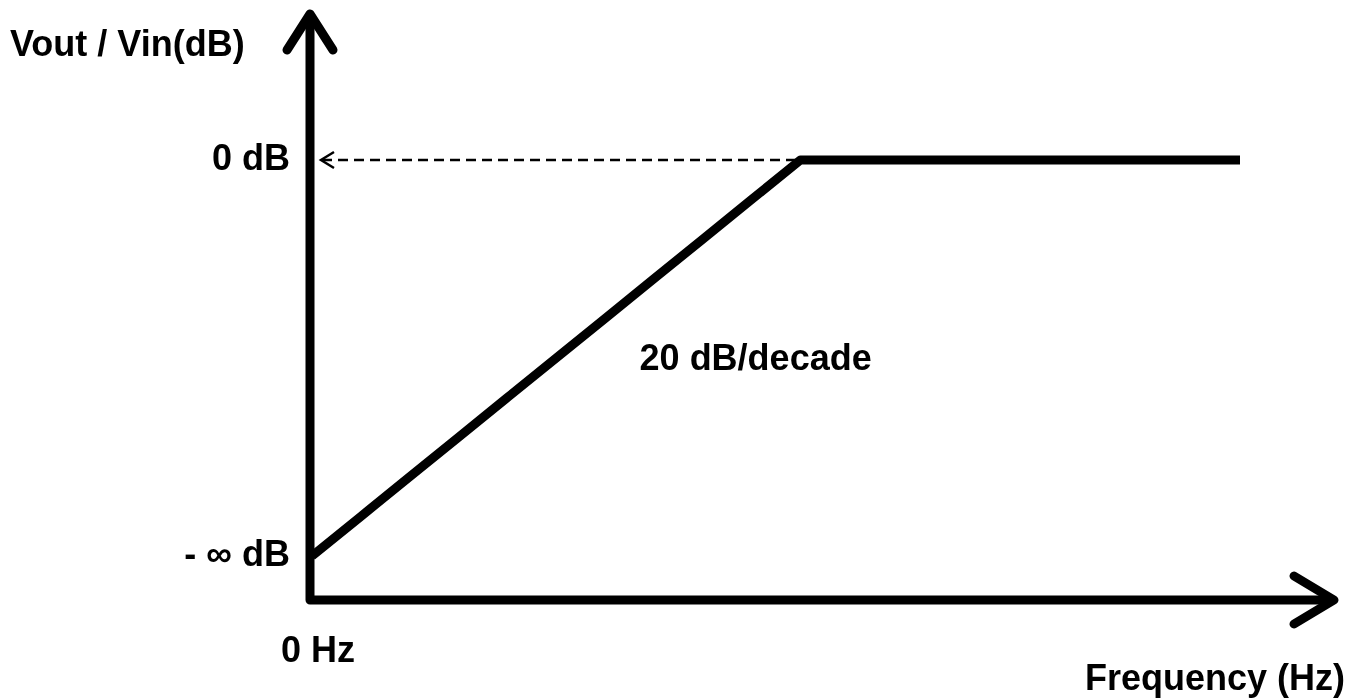 The image size is (1360, 698). Describe the element at coordinates (127, 43) in the screenshot. I see `y-axis-title: Vout / Vin(dB)` at that location.